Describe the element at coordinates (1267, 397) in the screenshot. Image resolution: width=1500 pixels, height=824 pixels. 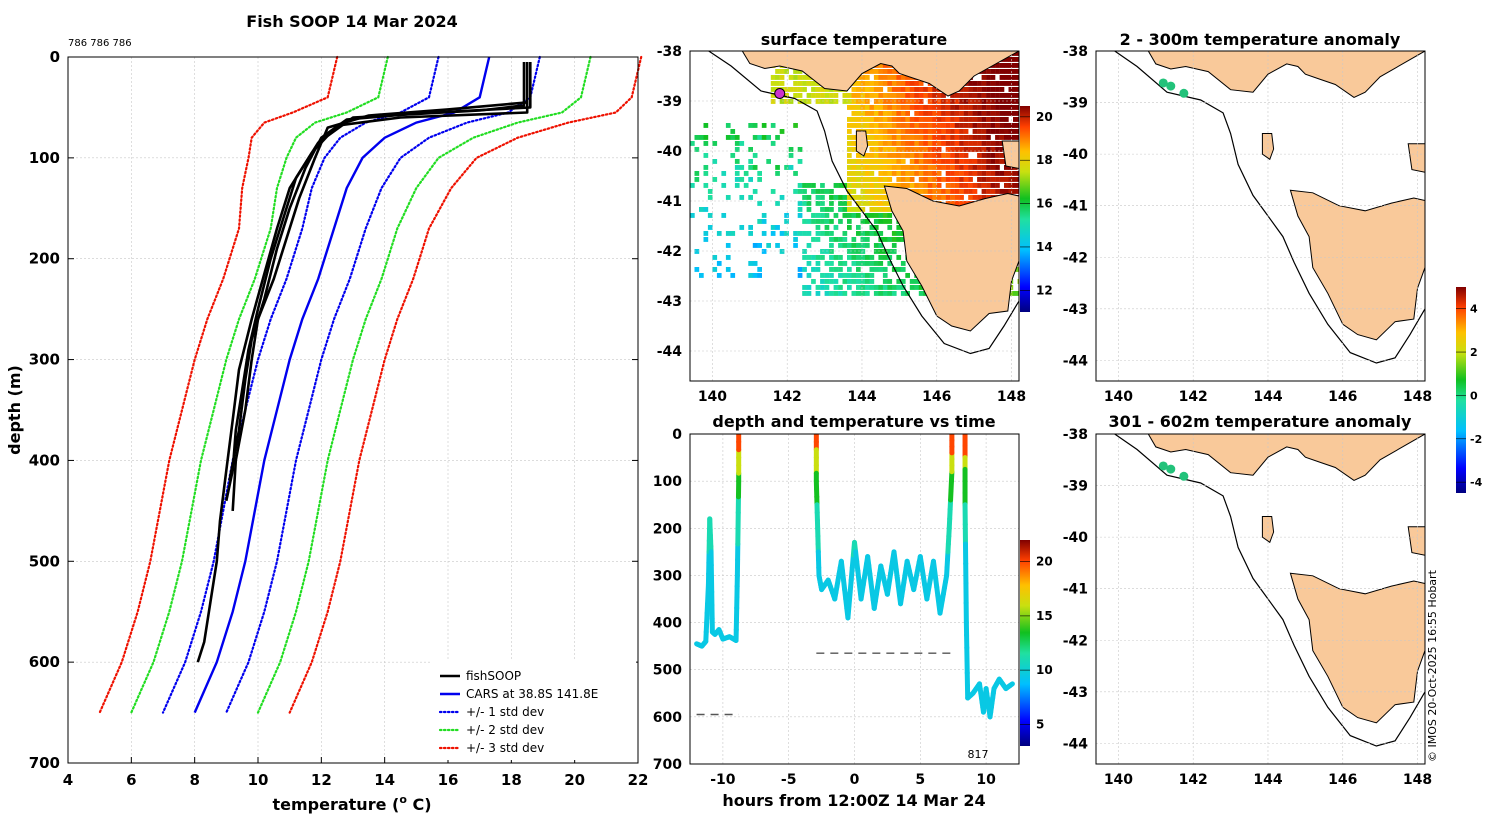
I see `anomaly-shallow-xtick-label: 144` at that location.